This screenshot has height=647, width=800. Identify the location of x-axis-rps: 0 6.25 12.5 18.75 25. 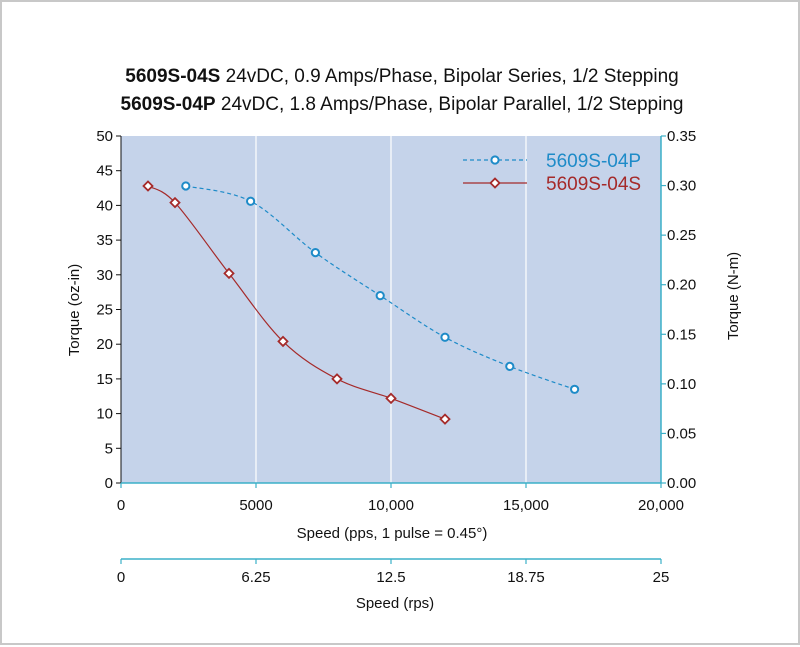
(393, 572).